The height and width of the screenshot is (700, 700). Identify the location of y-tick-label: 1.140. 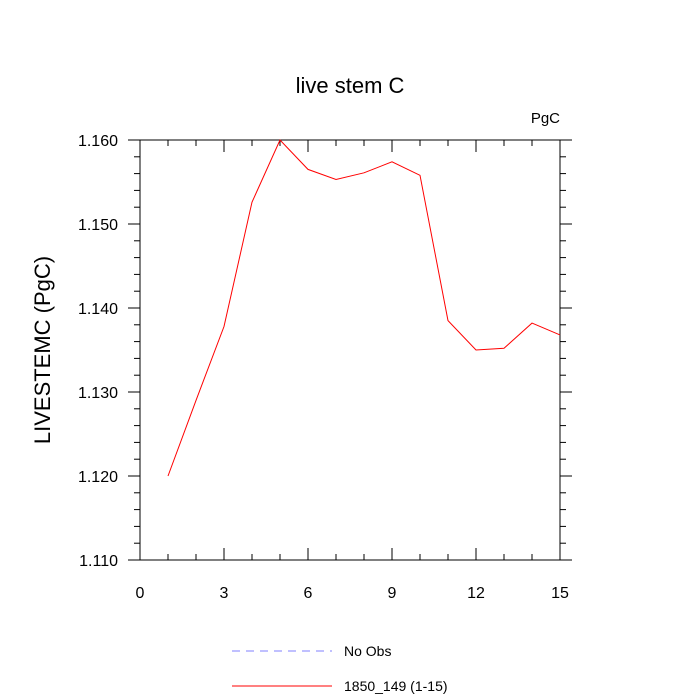
(98, 309).